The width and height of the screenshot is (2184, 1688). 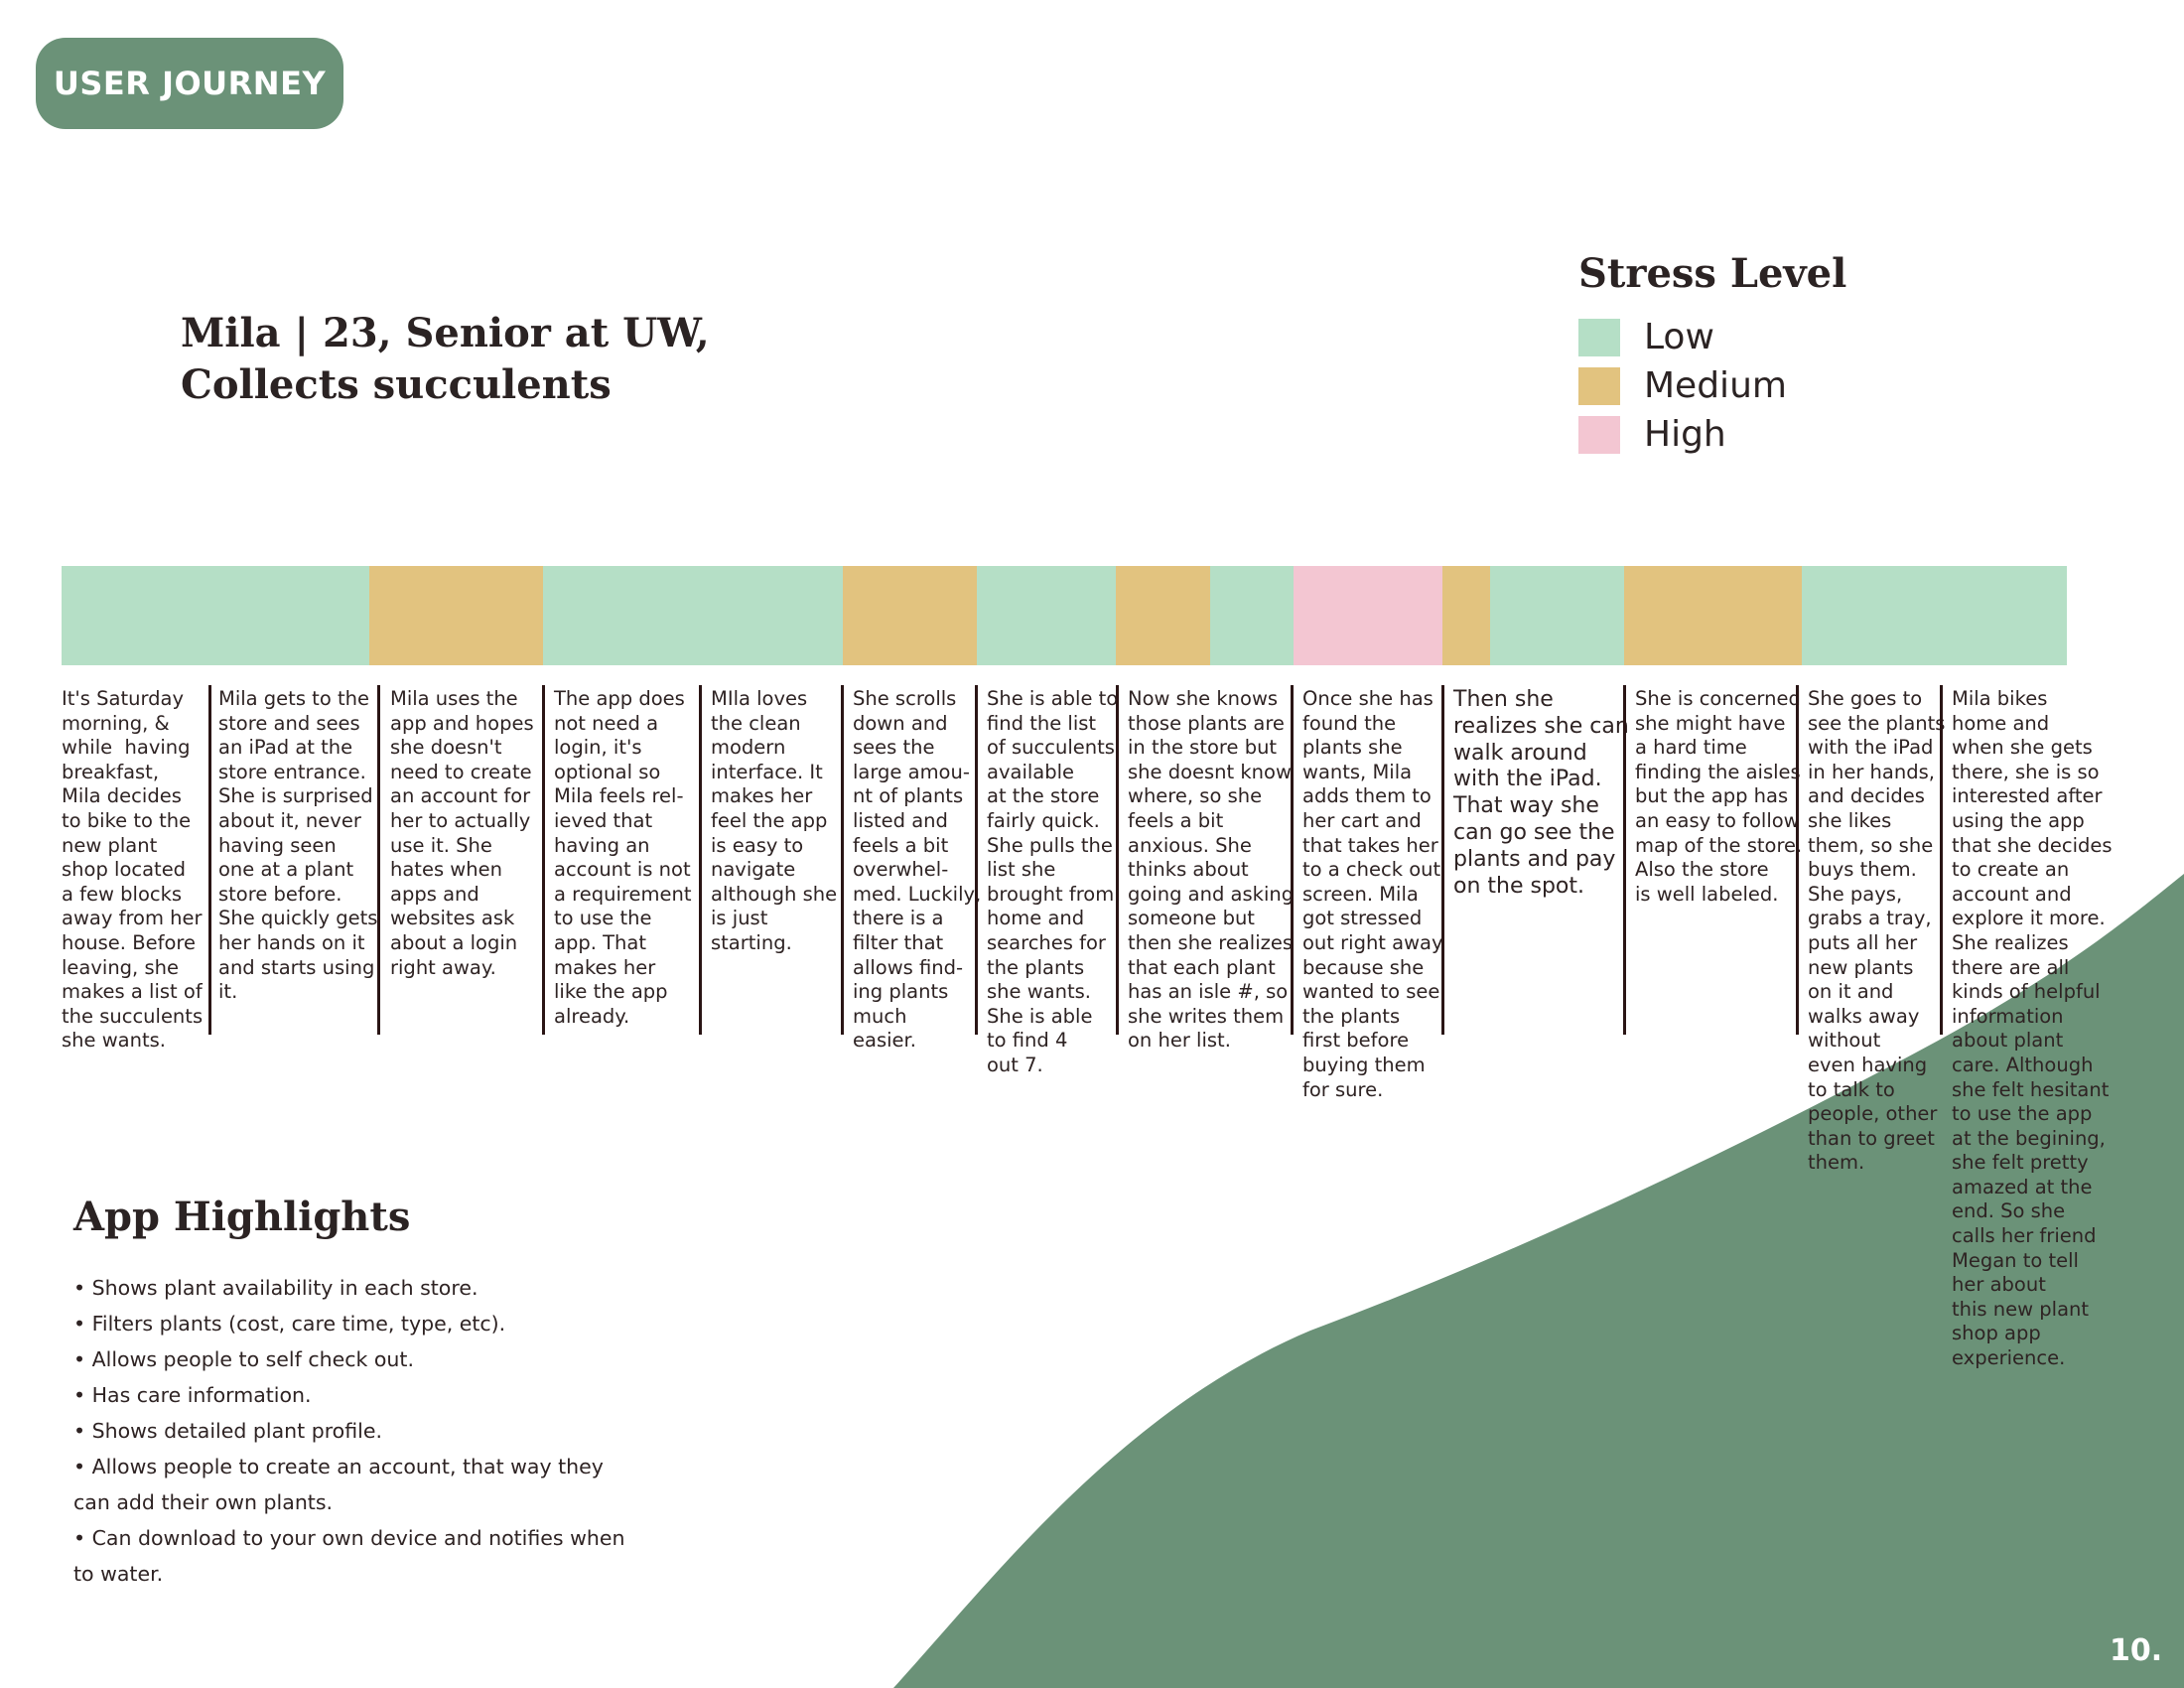 What do you see at coordinates (192, 1395) in the screenshot?
I see `highlight-item: • Has care information.` at bounding box center [192, 1395].